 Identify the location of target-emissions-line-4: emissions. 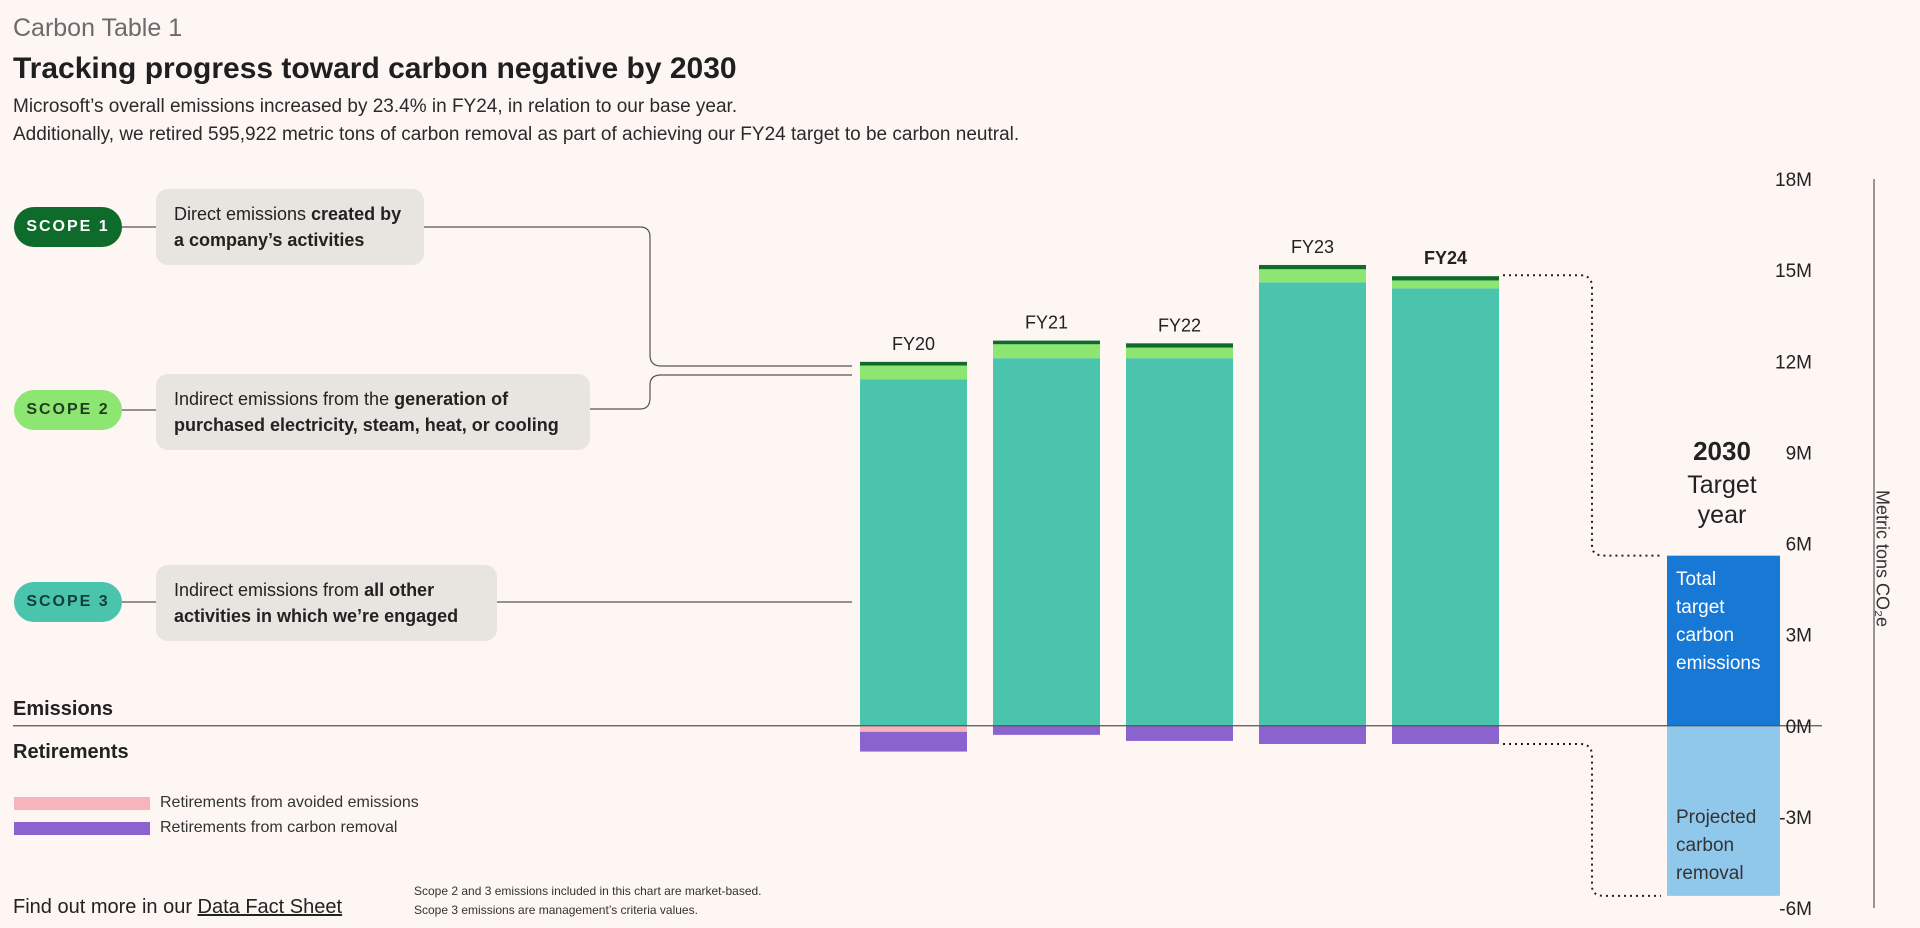
(1718, 663).